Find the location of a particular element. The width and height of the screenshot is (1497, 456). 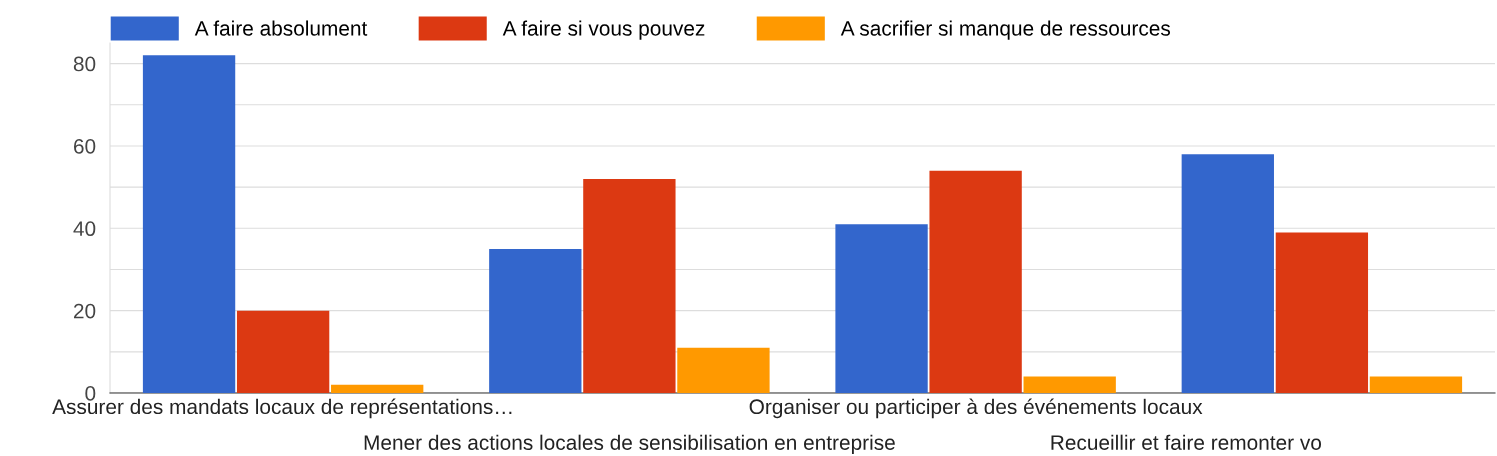

legend-label: A sacrifier si manque de ressources is located at coordinates (1005, 30).